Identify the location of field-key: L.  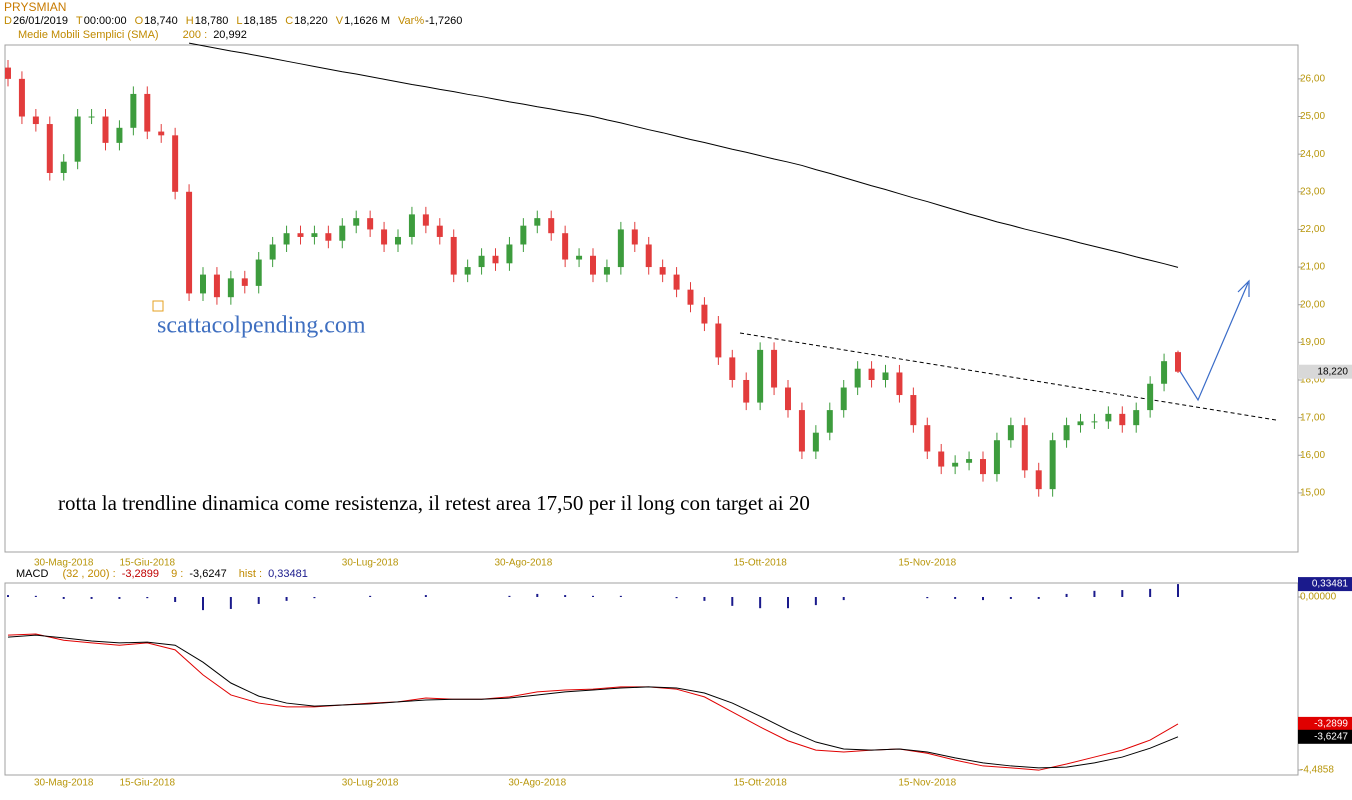
(239, 21).